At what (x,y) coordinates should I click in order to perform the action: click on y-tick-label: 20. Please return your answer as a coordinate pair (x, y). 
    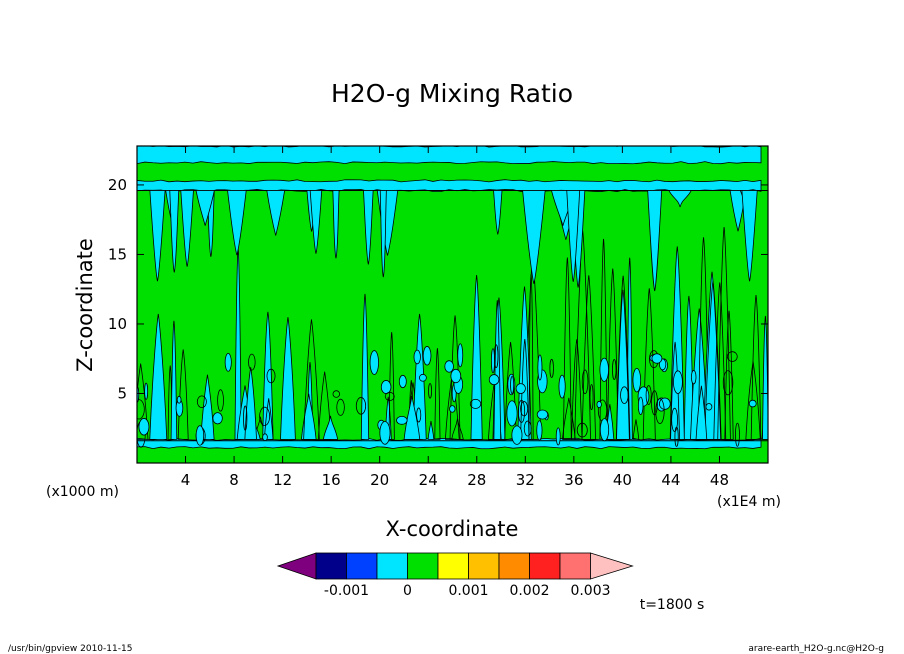
    Looking at the image, I should click on (117, 185).